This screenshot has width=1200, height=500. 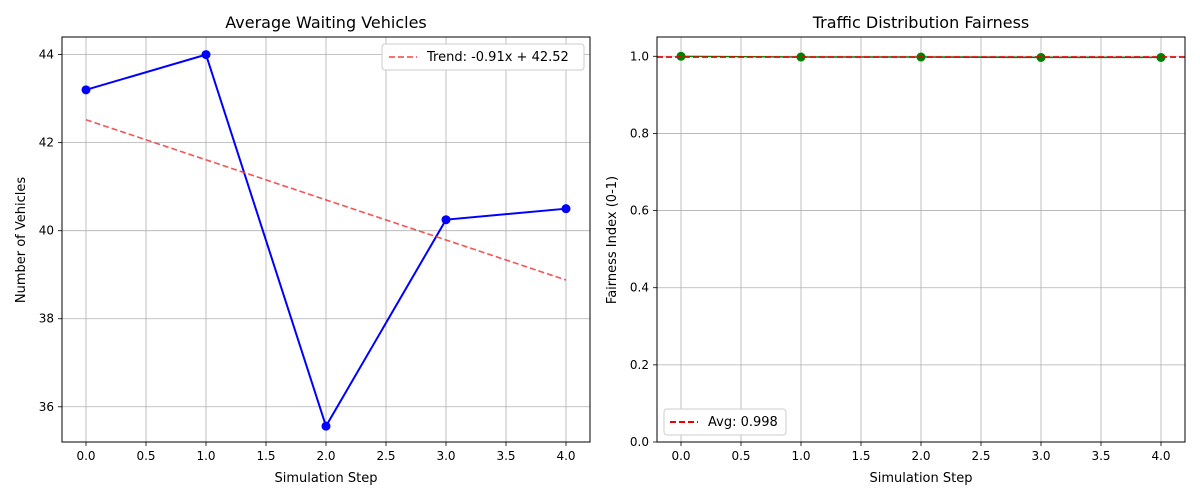 I want to click on y-tick-label: 38, so click(x=46, y=319).